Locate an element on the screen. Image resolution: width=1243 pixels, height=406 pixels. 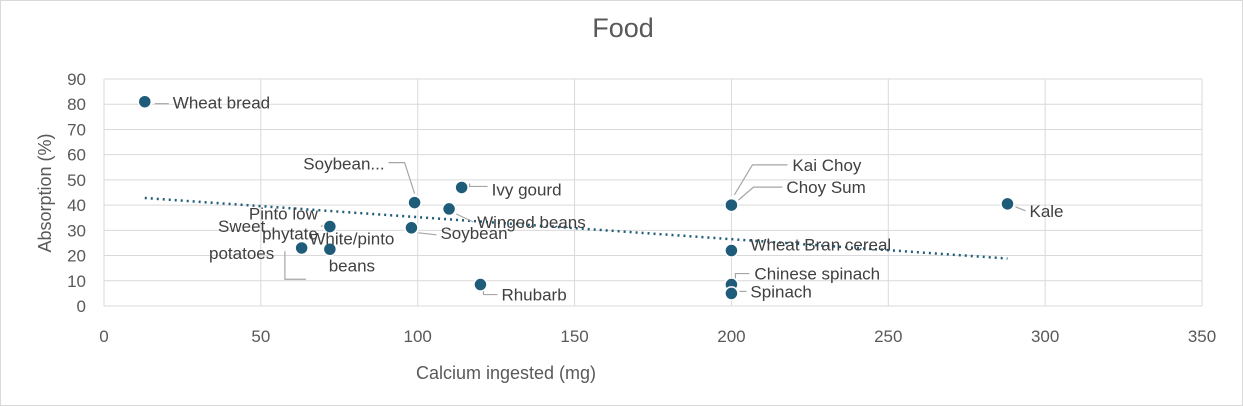
y-tick-label: 0 is located at coordinates (81, 306).